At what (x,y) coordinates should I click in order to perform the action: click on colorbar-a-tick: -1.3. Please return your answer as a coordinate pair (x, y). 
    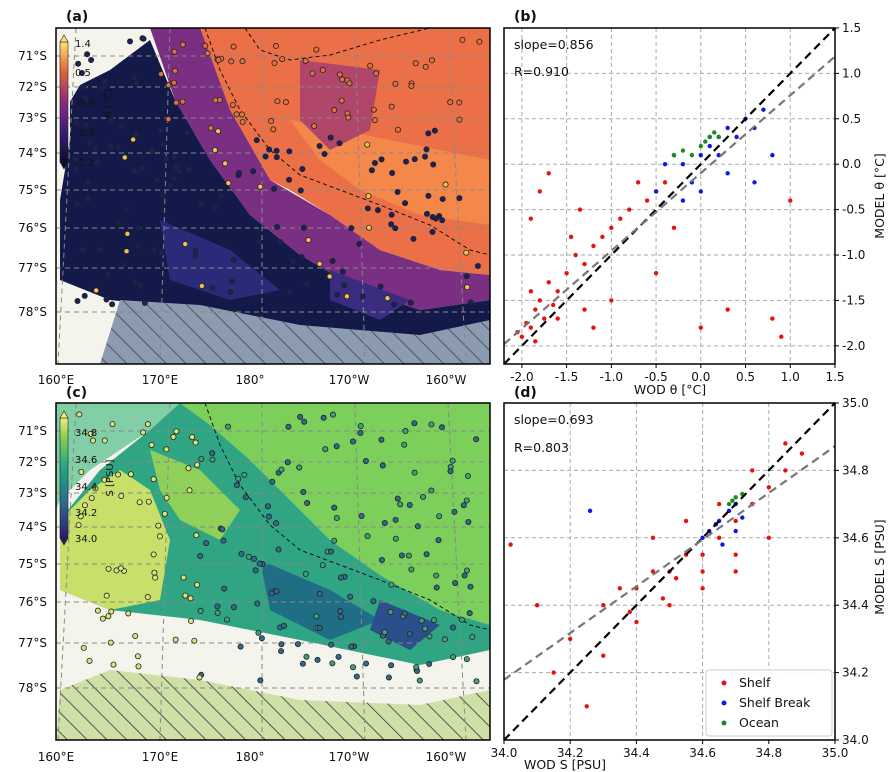
    Looking at the image, I should click on (85, 133).